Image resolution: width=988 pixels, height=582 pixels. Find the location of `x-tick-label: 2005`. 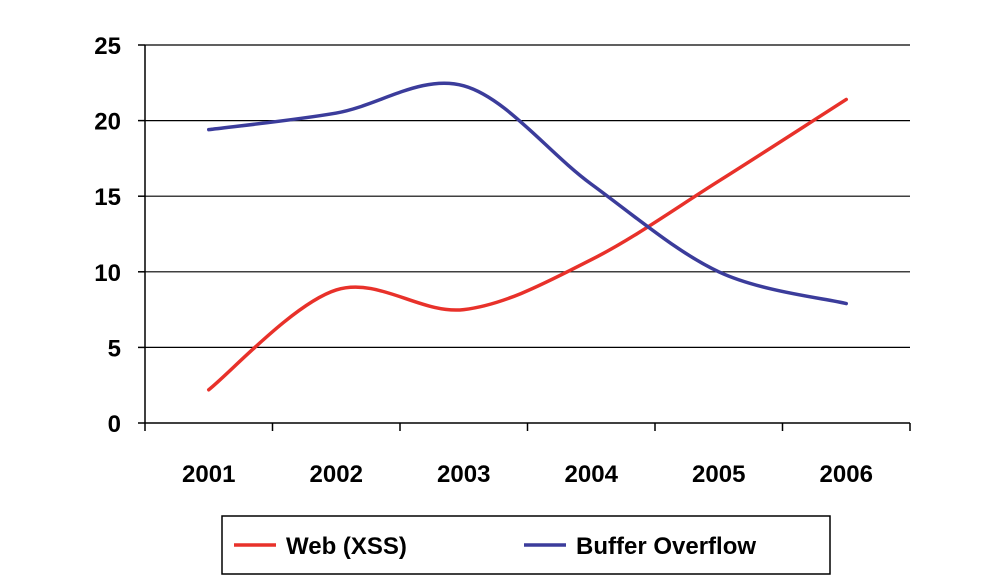

x-tick-label: 2005 is located at coordinates (718, 474).